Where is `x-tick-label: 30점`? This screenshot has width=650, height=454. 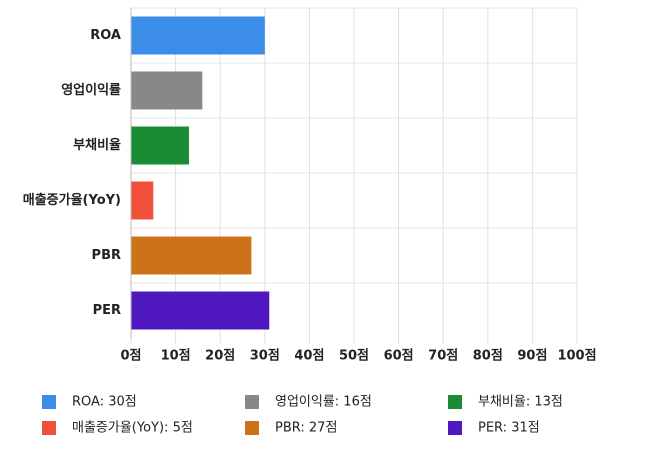
x-tick-label: 30점 is located at coordinates (265, 356).